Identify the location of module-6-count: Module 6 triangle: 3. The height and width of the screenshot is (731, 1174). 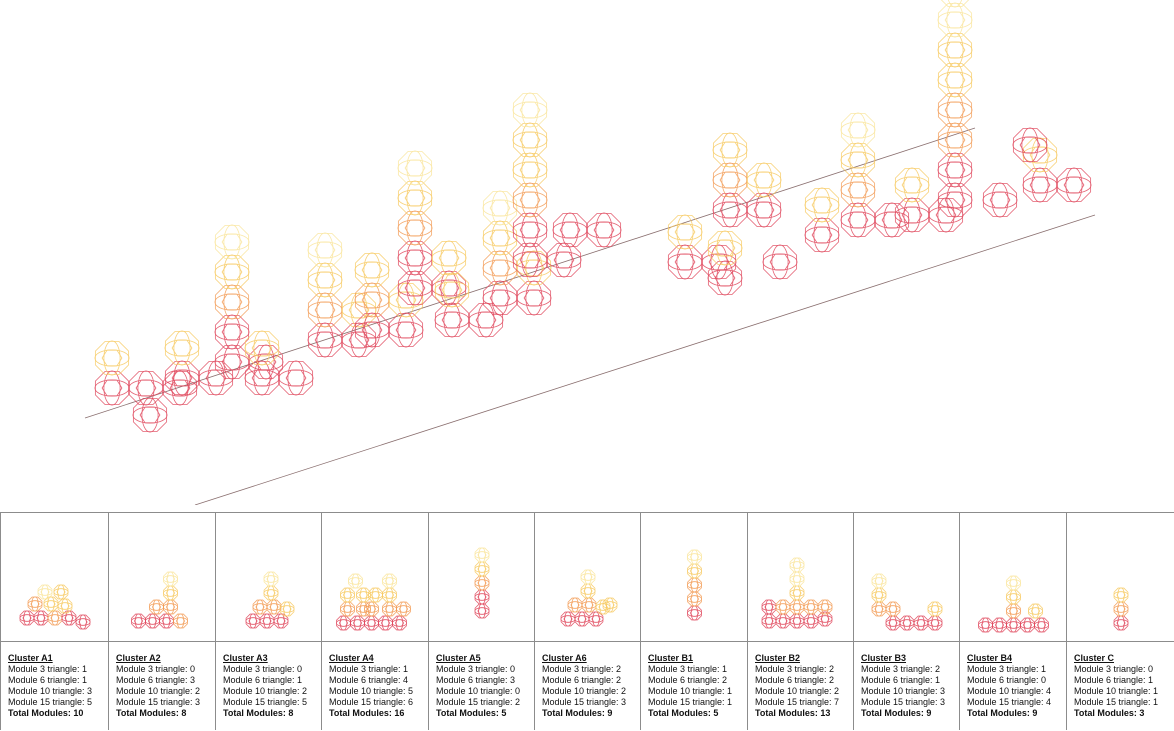
(476, 680).